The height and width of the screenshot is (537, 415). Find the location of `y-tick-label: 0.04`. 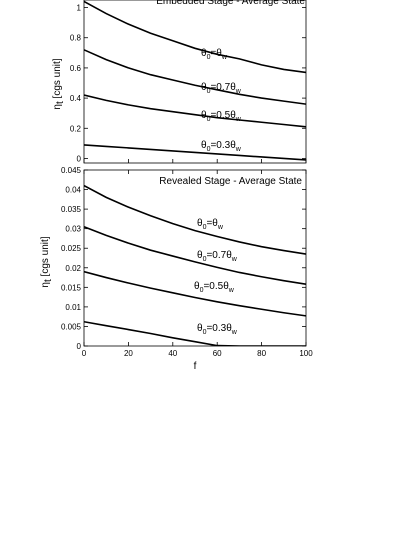

y-tick-label: 0.04 is located at coordinates (73, 190).